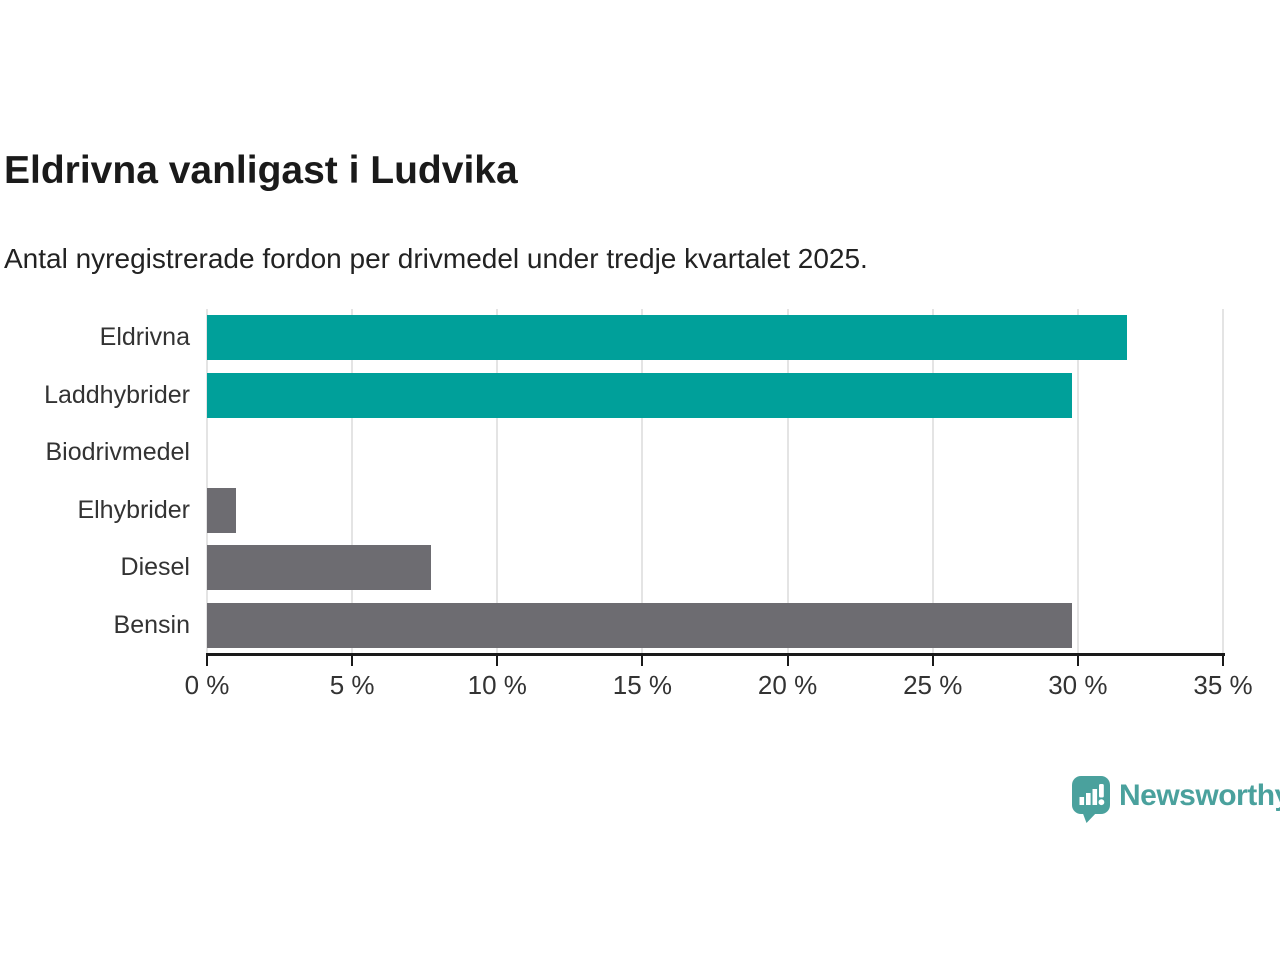 This screenshot has width=1280, height=960. What do you see at coordinates (117, 394) in the screenshot?
I see `category-label: Laddhybrider` at bounding box center [117, 394].